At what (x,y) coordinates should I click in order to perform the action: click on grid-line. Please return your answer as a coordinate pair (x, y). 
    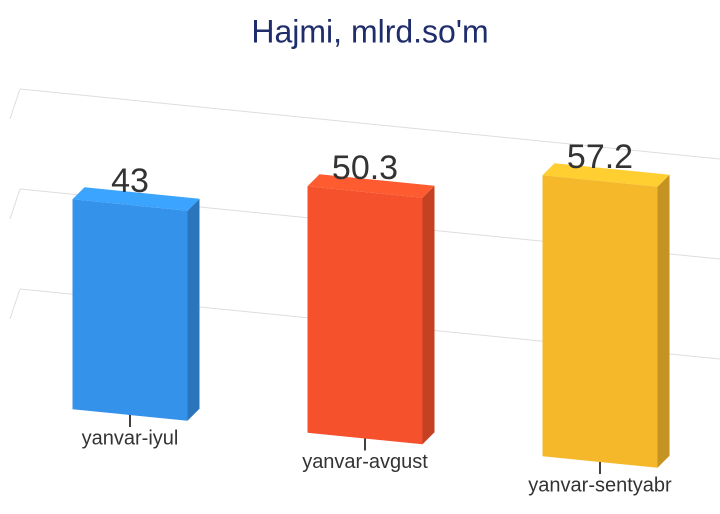
    Looking at the image, I should click on (369, 124).